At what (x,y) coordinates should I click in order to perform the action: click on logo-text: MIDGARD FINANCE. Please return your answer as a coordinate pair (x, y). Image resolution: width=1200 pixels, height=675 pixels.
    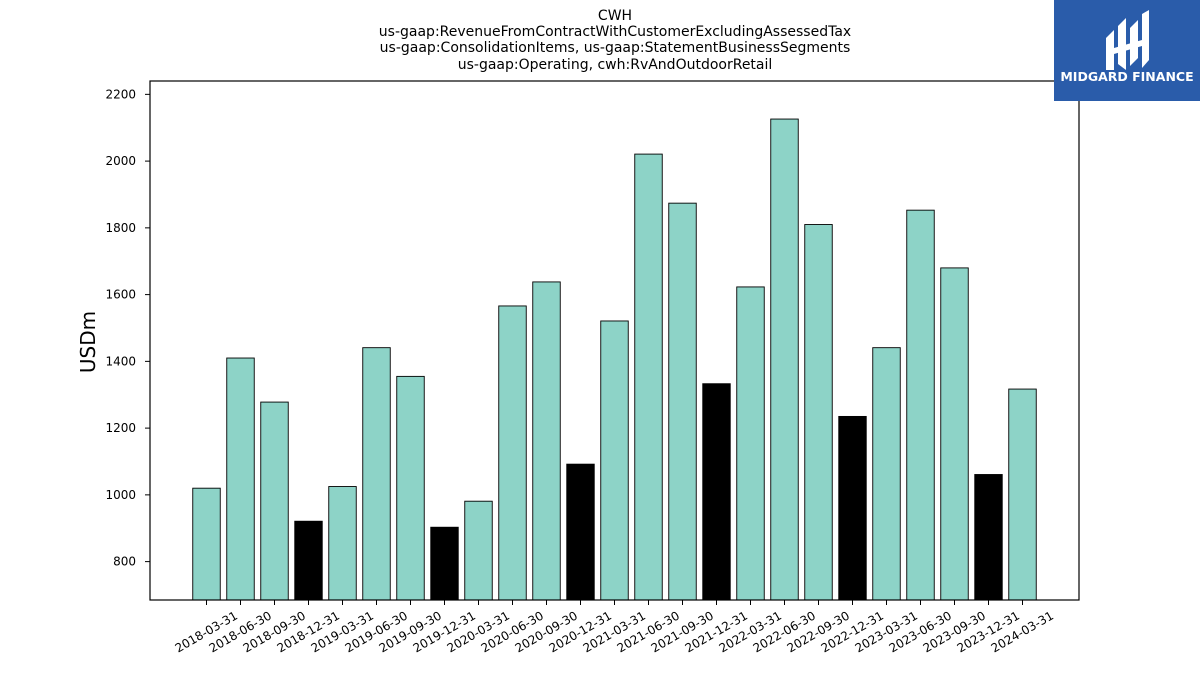
    Looking at the image, I should click on (1126, 76).